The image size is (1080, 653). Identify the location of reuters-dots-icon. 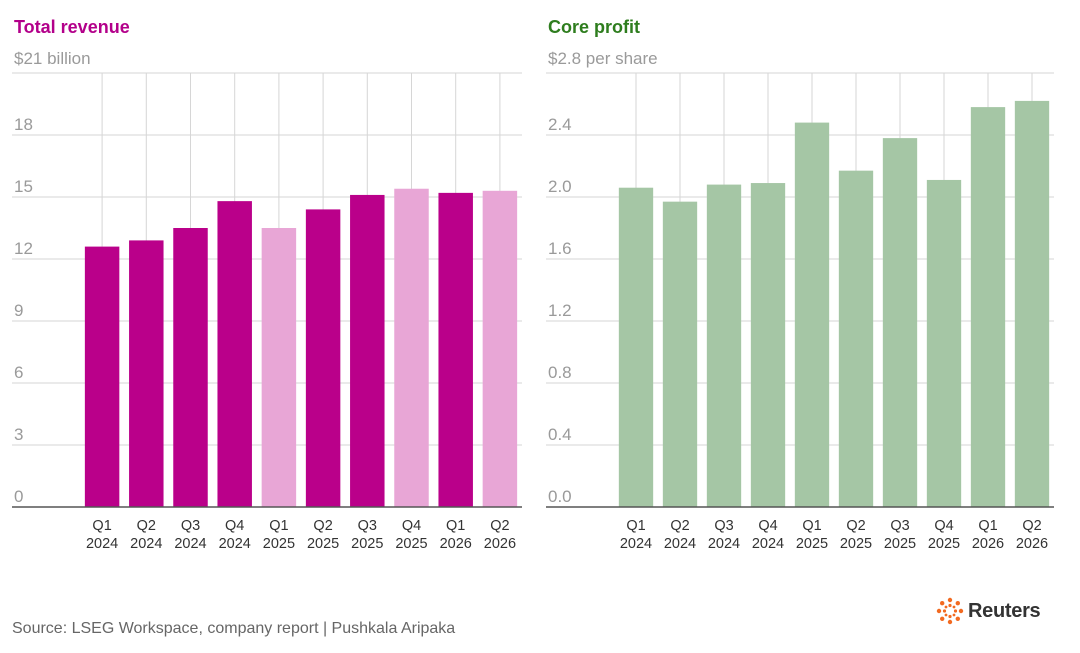
(950, 611).